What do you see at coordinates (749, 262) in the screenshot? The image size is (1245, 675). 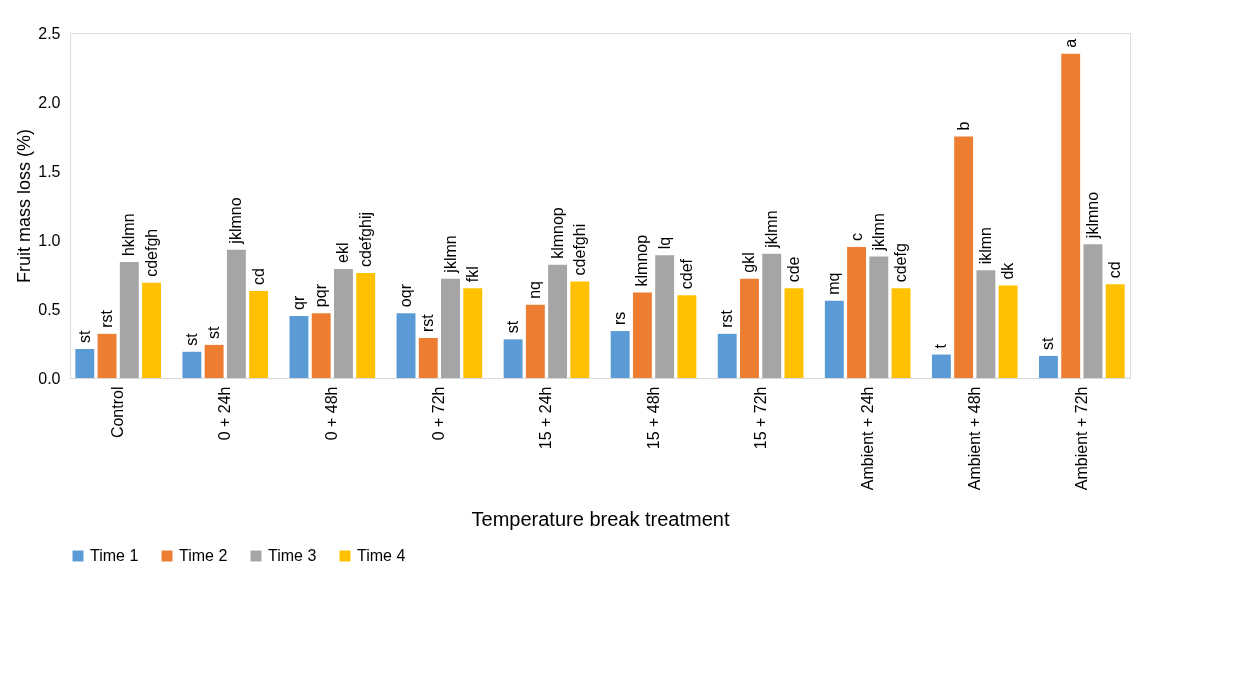 I see `data-label: gkl` at bounding box center [749, 262].